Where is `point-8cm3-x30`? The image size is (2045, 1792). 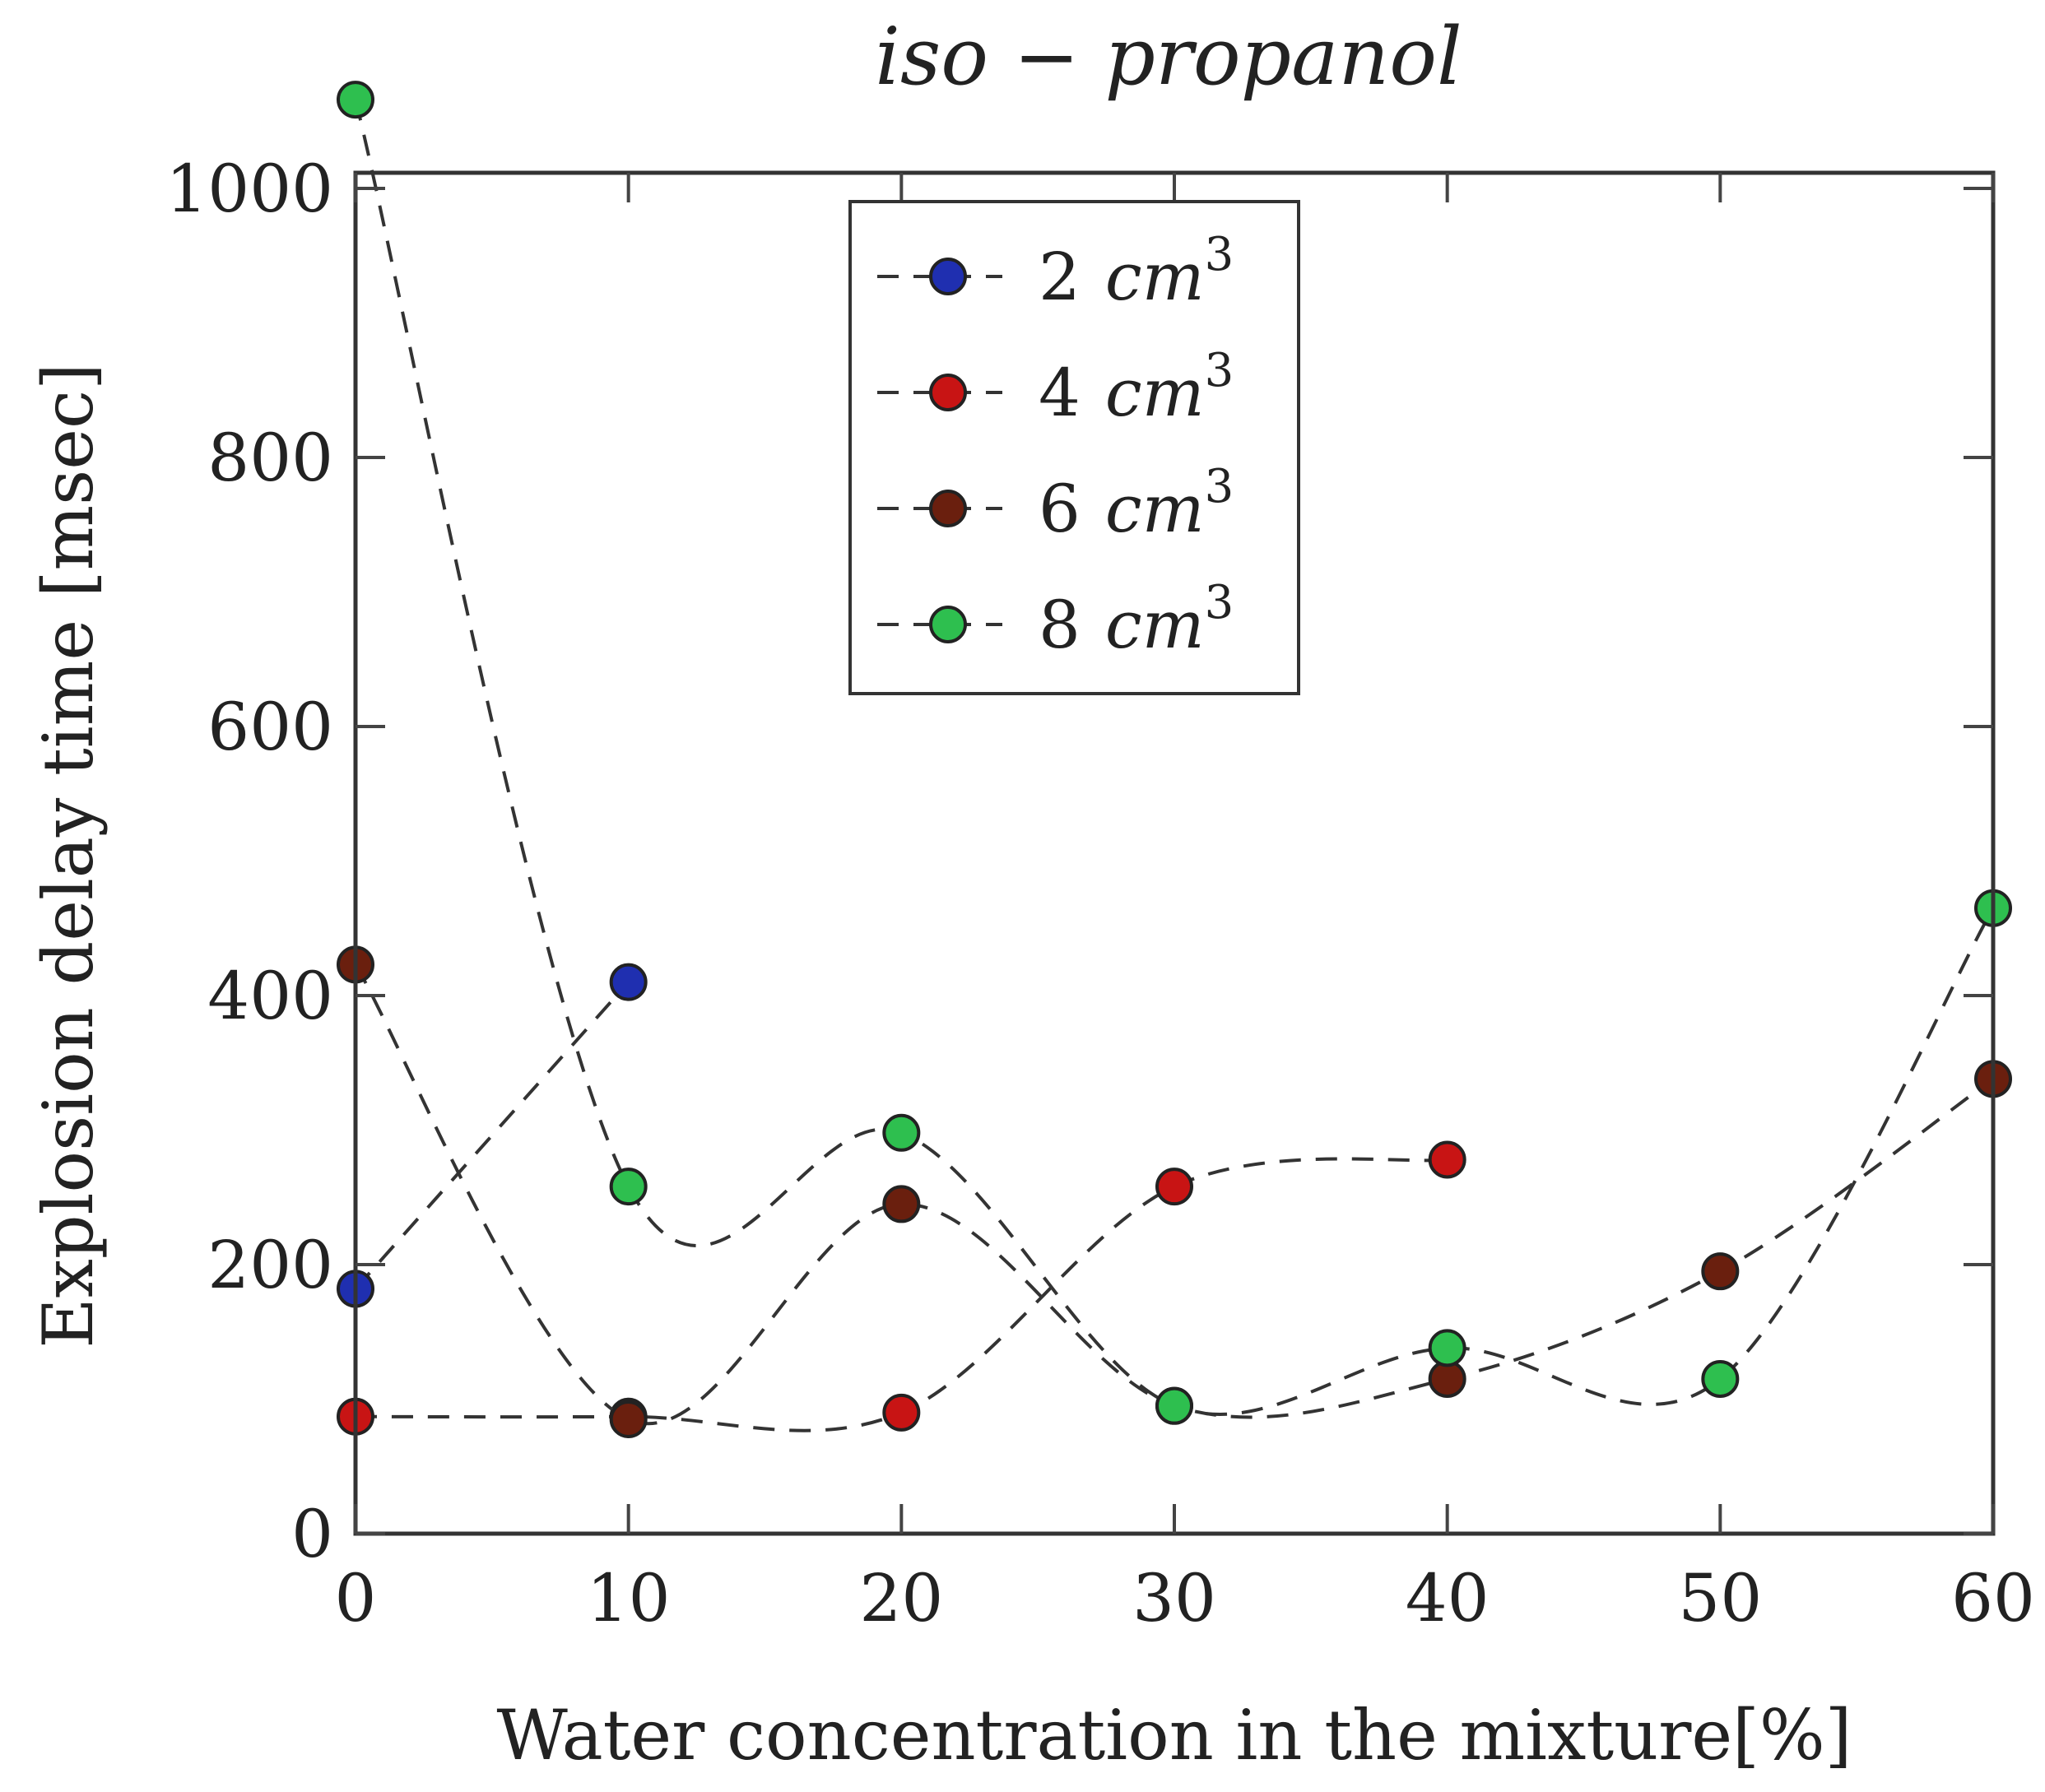
point-8cm3-x30 is located at coordinates (1174, 1405).